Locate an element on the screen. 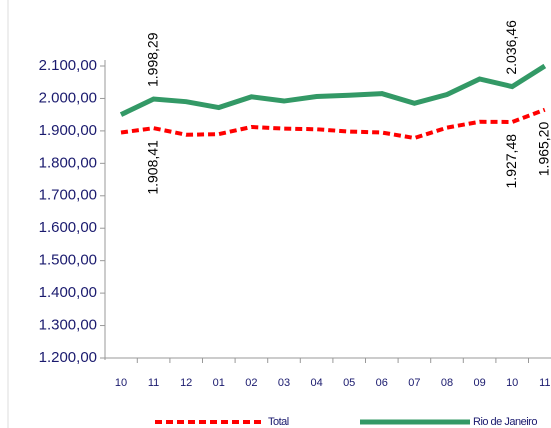 This screenshot has width=551, height=428. x-tick-label: 12 is located at coordinates (186, 383).